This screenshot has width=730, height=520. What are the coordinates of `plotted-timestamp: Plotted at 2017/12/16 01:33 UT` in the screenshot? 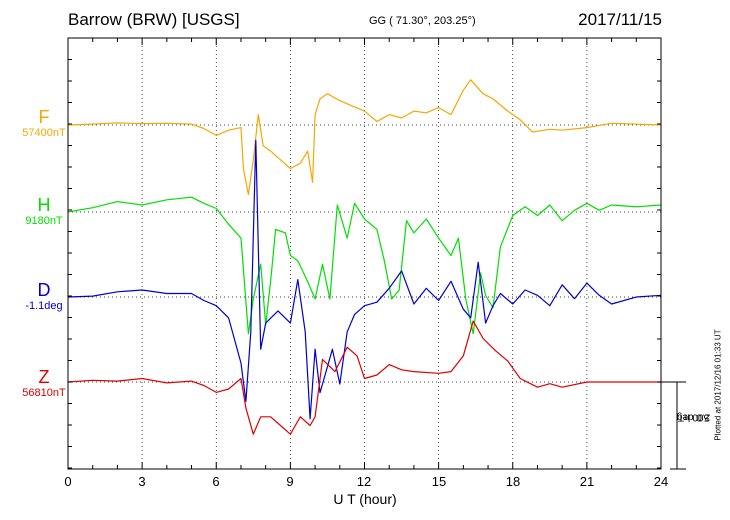 It's located at (718, 385).